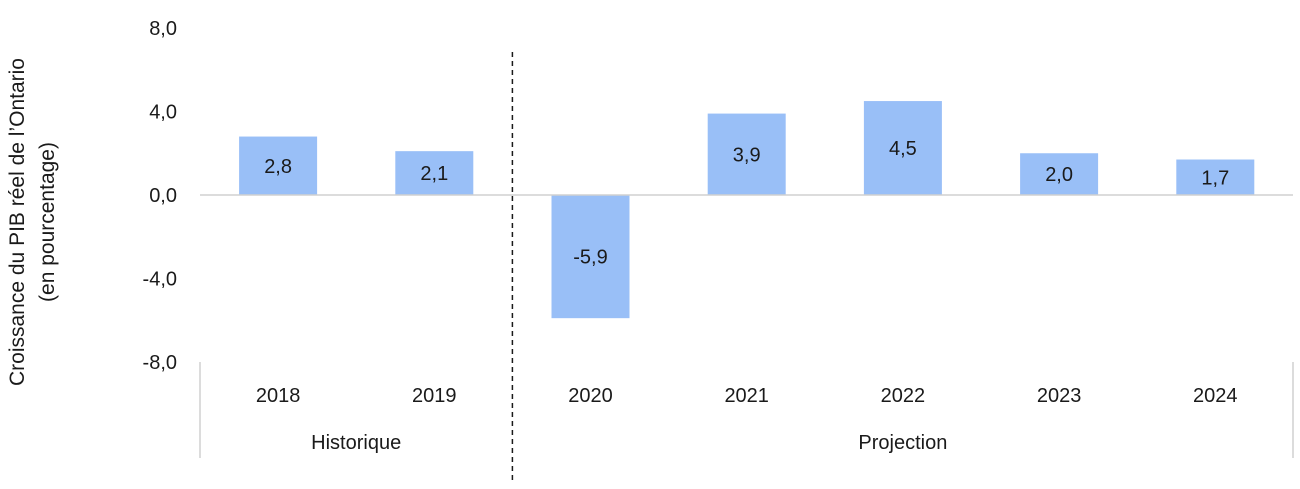  I want to click on x-tick-label: 2024, so click(1215, 396).